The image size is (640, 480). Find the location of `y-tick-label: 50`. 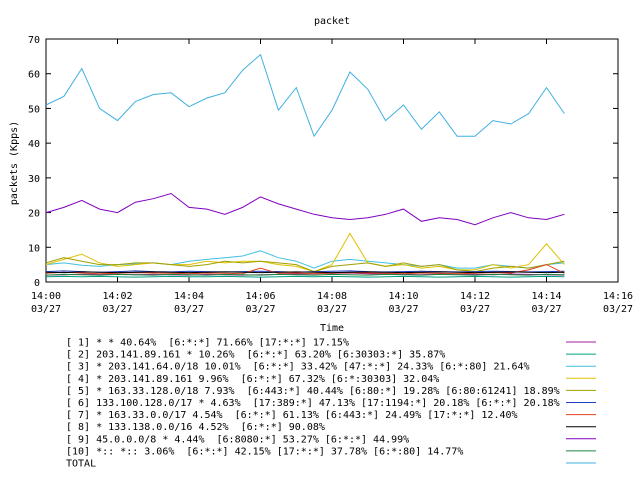

y-tick-label: 50 is located at coordinates (34, 109).